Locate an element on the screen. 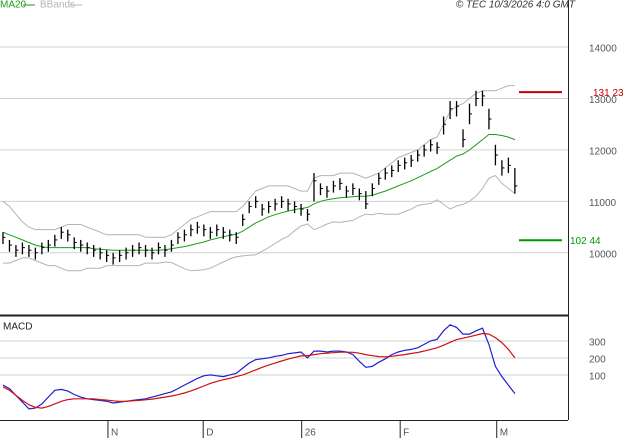 Image resolution: width=627 pixels, height=440 pixels. x-tick-label: D is located at coordinates (209, 433).